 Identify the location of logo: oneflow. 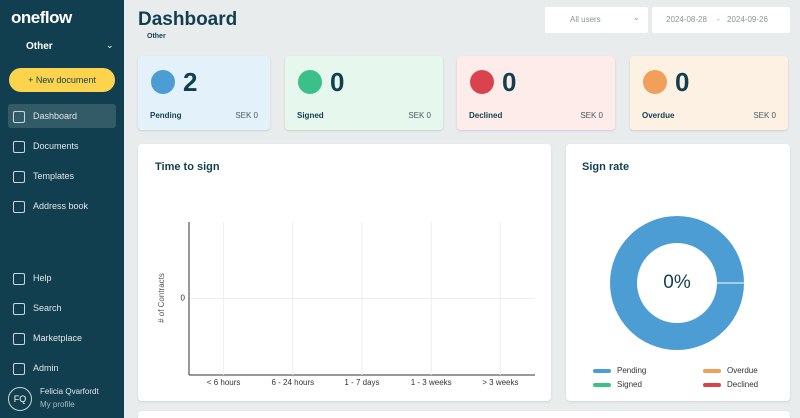
(41, 17).